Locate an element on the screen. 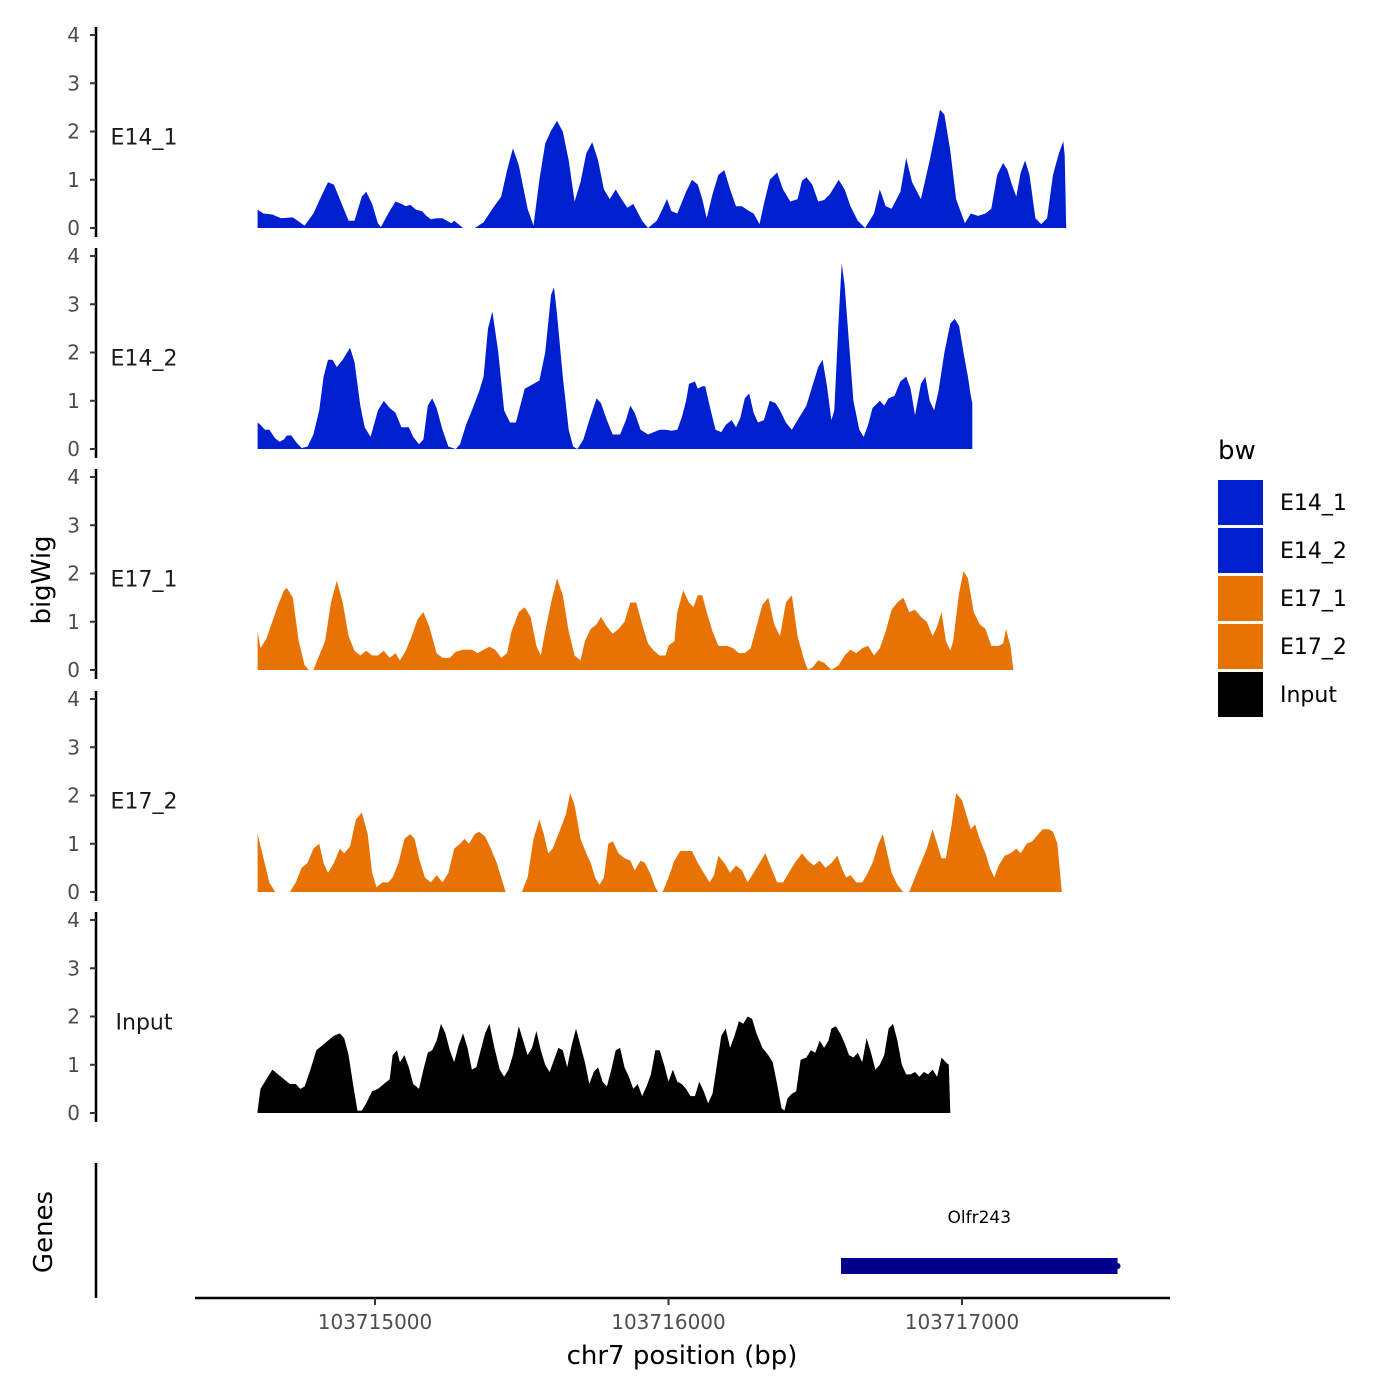 The height and width of the screenshot is (1400, 1400). genes-panel: Genes Olfr243 is located at coordinates (575, 1230).